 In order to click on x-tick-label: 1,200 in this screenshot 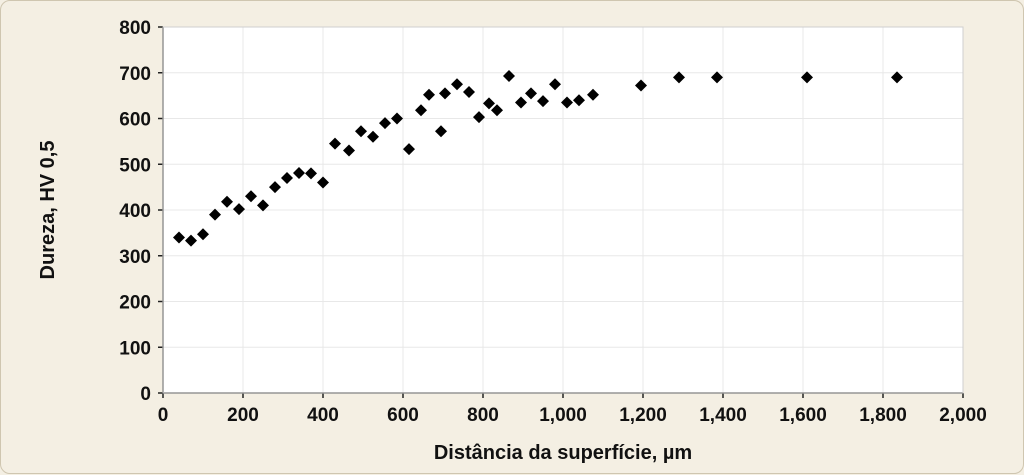, I will do `click(643, 415)`.